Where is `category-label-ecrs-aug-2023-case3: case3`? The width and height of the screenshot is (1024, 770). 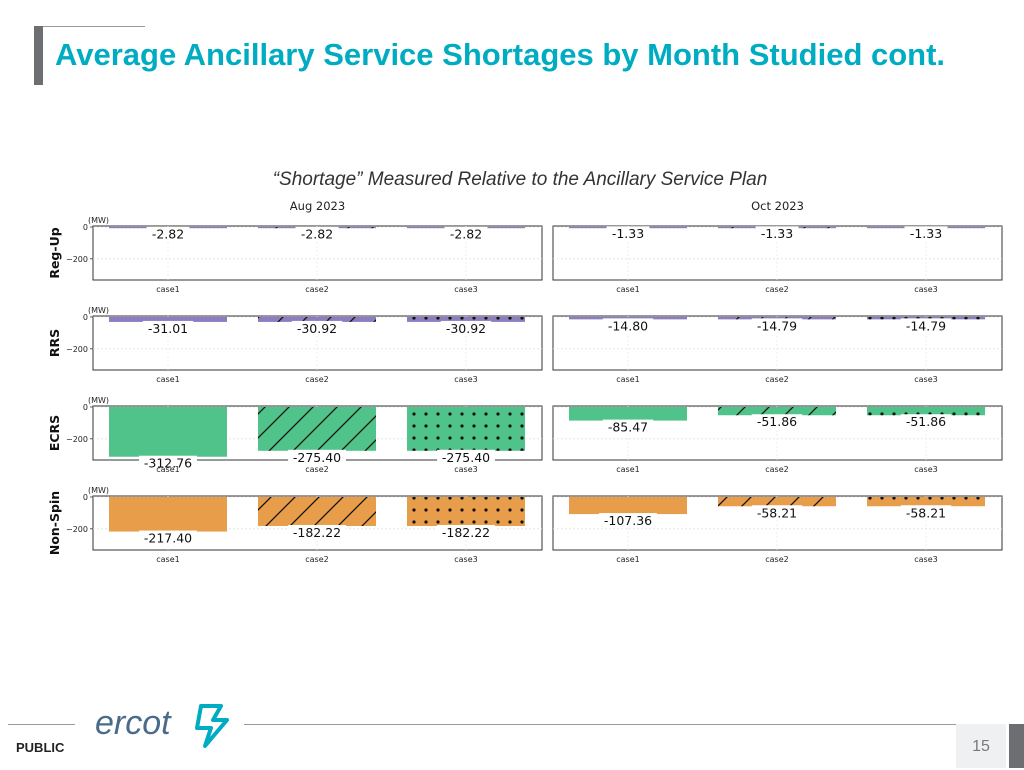
category-label-ecrs-aug-2023-case3: case3 is located at coordinates (465, 469).